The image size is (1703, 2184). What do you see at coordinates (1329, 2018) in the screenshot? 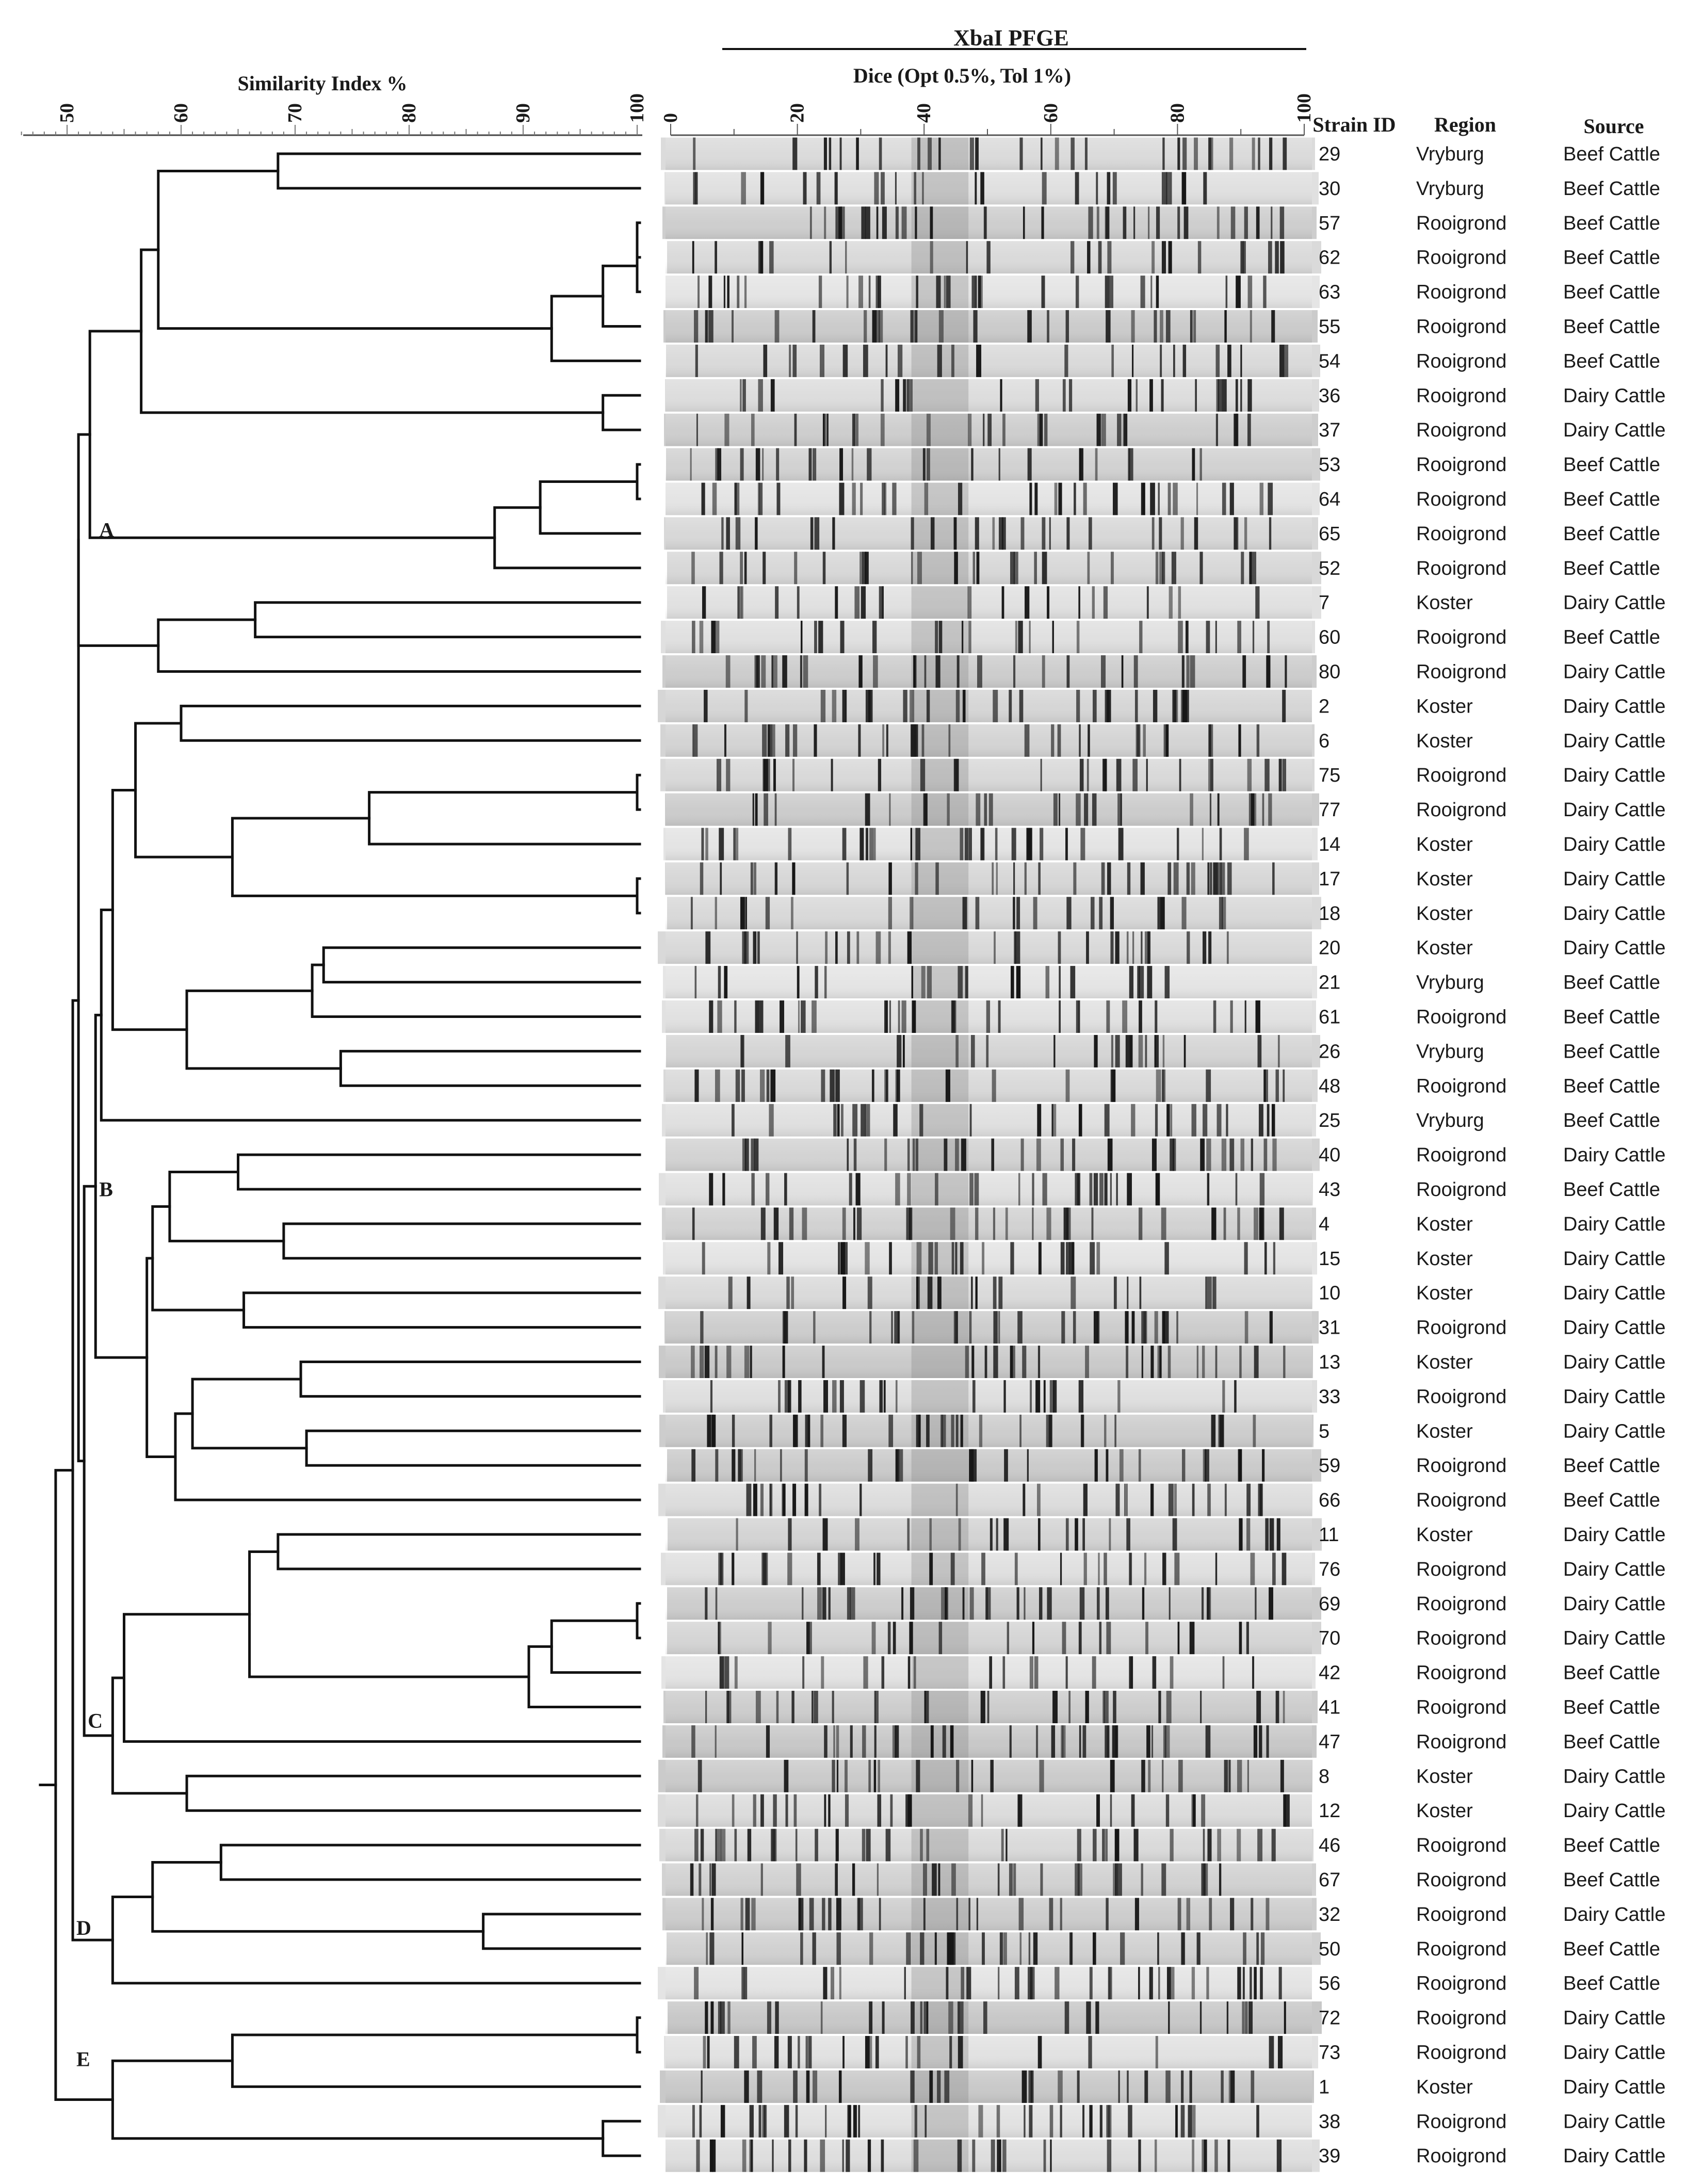
I see `strain-id: 72` at bounding box center [1329, 2018].